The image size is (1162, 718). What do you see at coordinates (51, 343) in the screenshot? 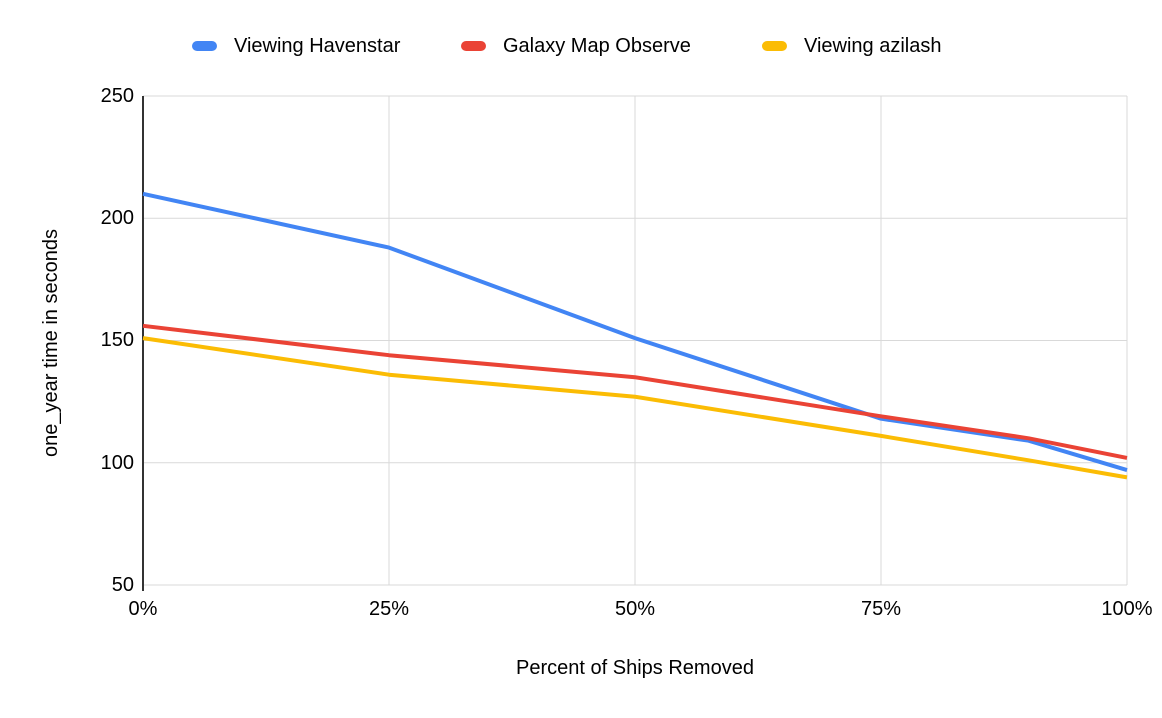
I see `y-axis-title: one_year time in seconds` at bounding box center [51, 343].